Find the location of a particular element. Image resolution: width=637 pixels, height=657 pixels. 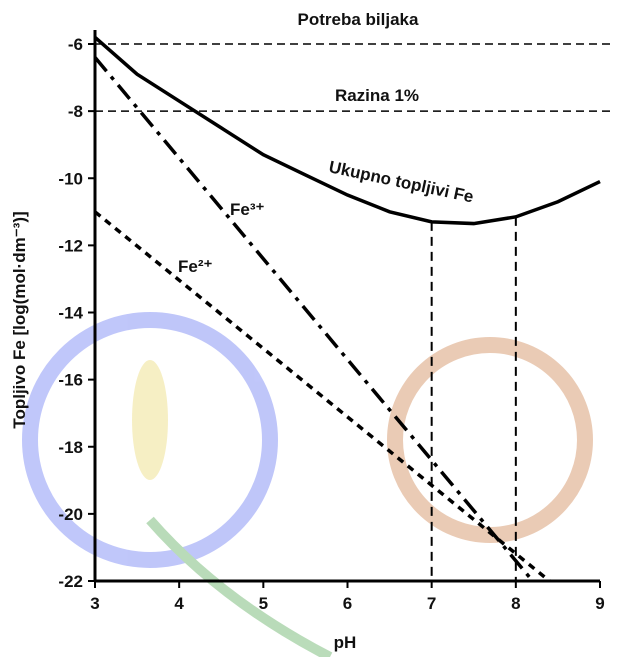

reference-label: Razina 1% is located at coordinates (377, 95).